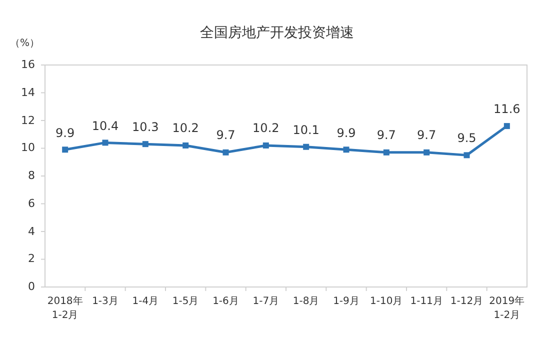  What do you see at coordinates (31, 232) in the screenshot?
I see `y-tick-label: 4` at bounding box center [31, 232].